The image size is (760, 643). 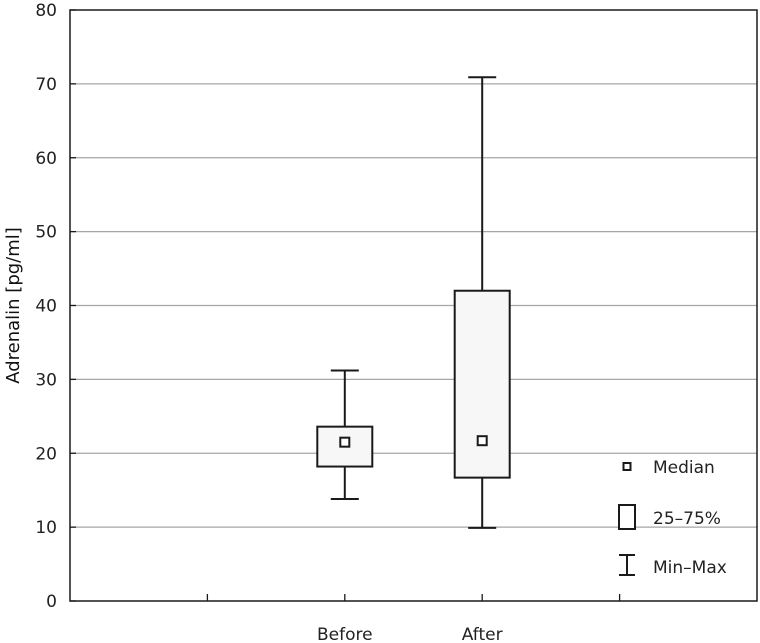 What do you see at coordinates (482, 384) in the screenshot?
I see `iqr-box-after` at bounding box center [482, 384].